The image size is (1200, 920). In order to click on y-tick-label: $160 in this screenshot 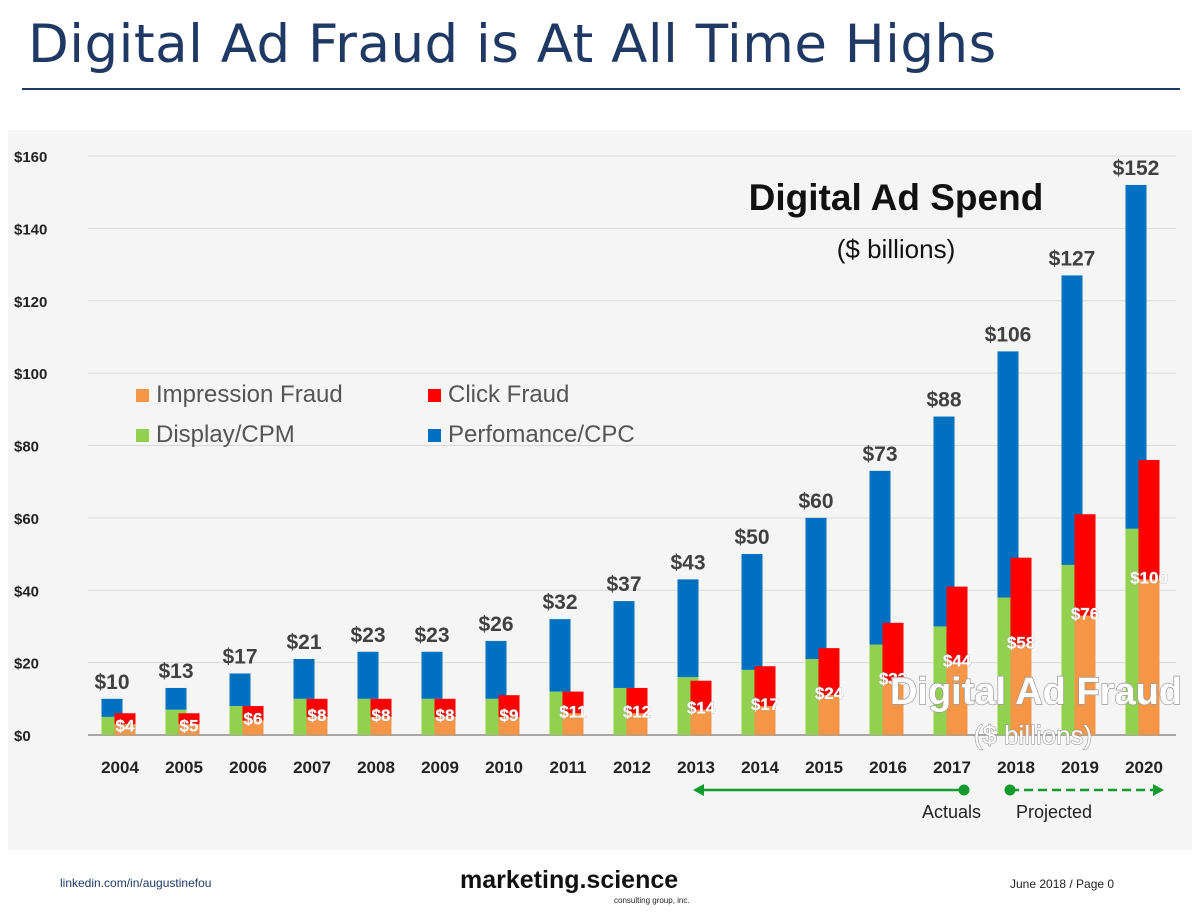, I will do `click(30, 157)`.